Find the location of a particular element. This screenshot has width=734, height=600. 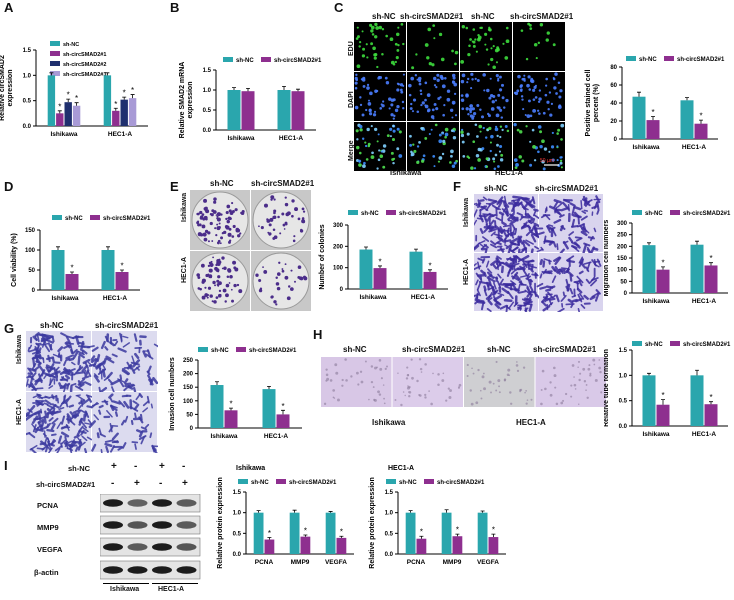

chart-e-ytick-label-3: 300 is located at coordinates (338, 226).